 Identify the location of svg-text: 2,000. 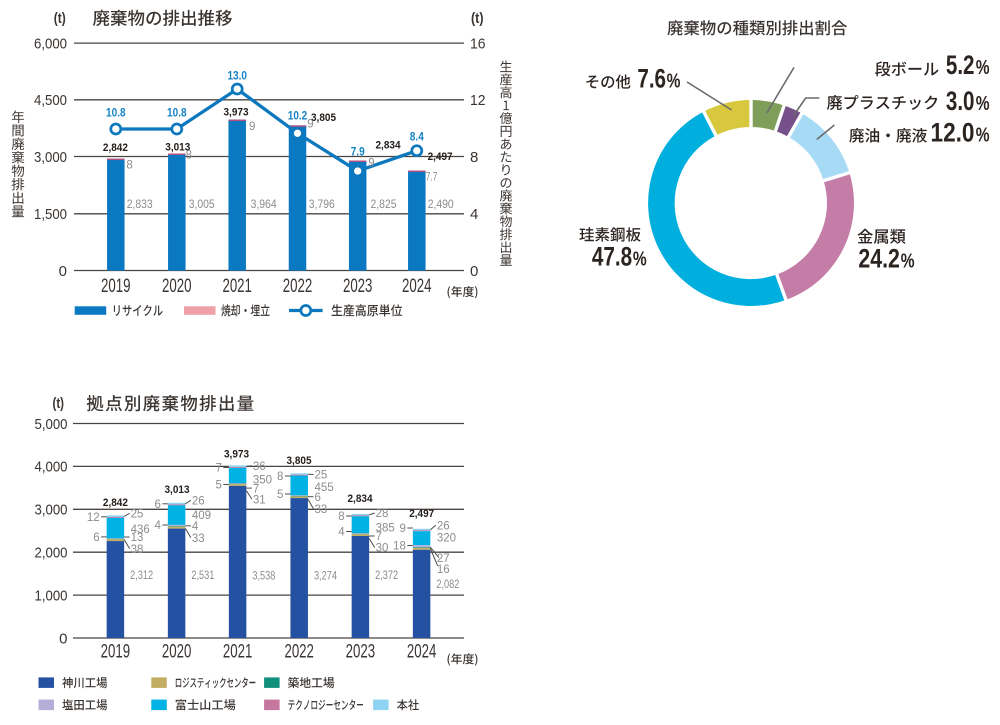
(51, 553).